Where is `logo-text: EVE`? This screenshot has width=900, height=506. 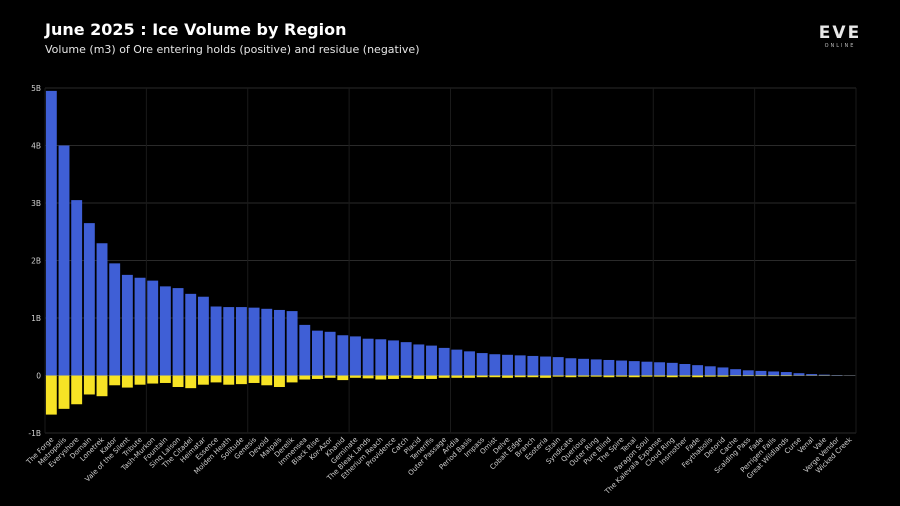 logo-text: EVE is located at coordinates (840, 33).